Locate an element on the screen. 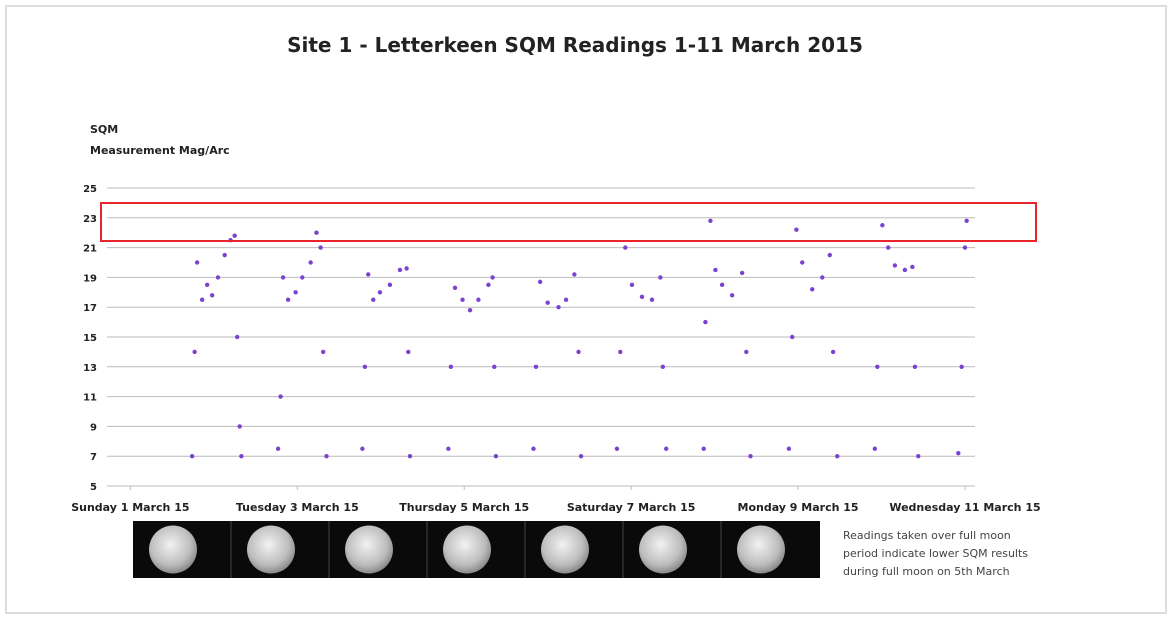 This screenshot has width=1172, height=623. x-tick-label: Monday 9 March 15 is located at coordinates (798, 507).